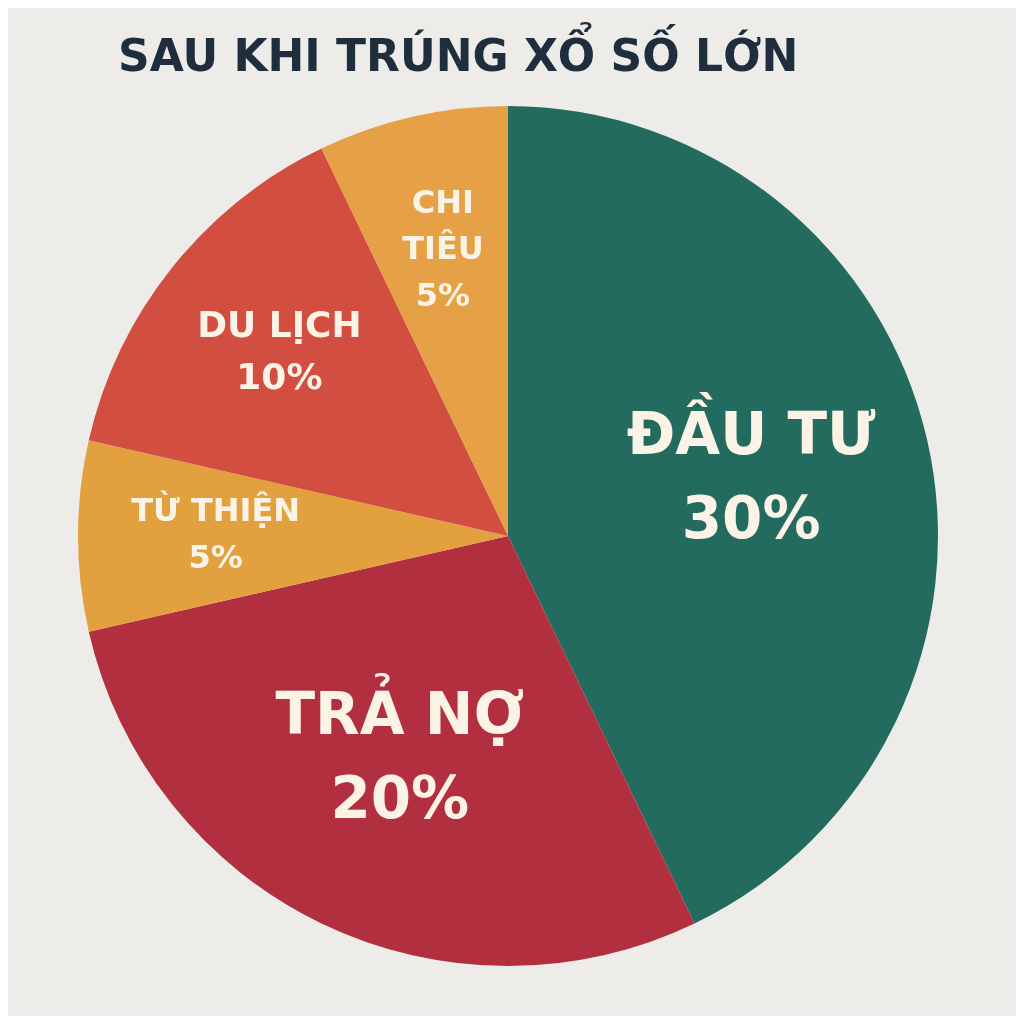  What do you see at coordinates (279, 324) in the screenshot?
I see `slice-label: DU LỊCH` at bounding box center [279, 324].